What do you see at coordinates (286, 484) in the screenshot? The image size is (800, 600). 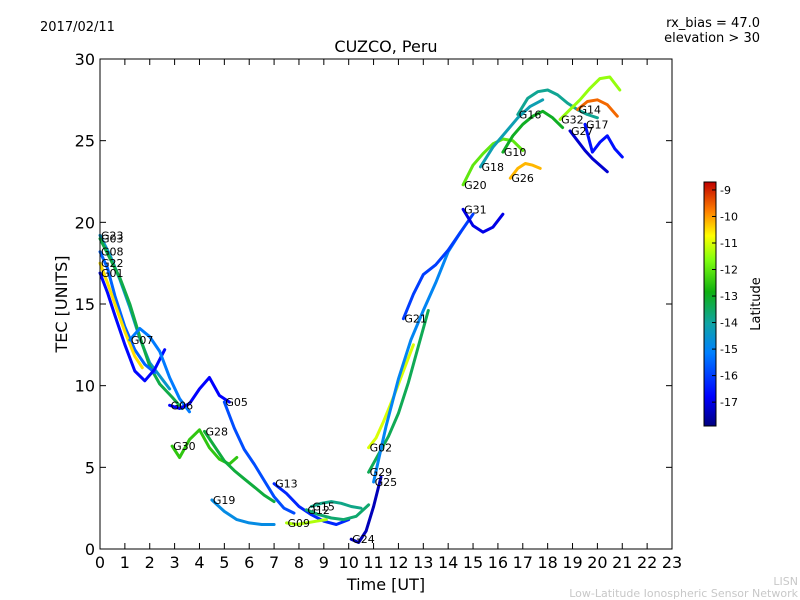 I see `satellite-label-g13: G13` at bounding box center [286, 484].